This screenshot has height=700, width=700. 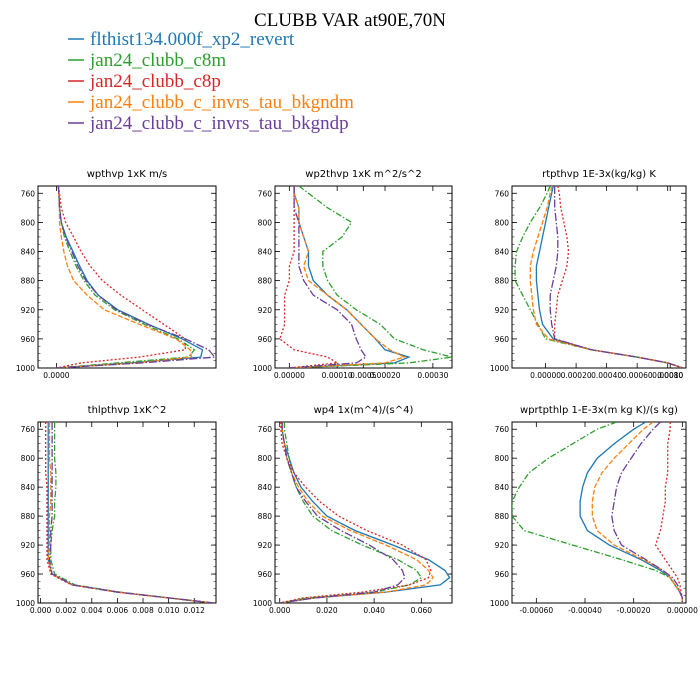 I want to click on x-tick-label: 0.0010, so click(x=670, y=375).